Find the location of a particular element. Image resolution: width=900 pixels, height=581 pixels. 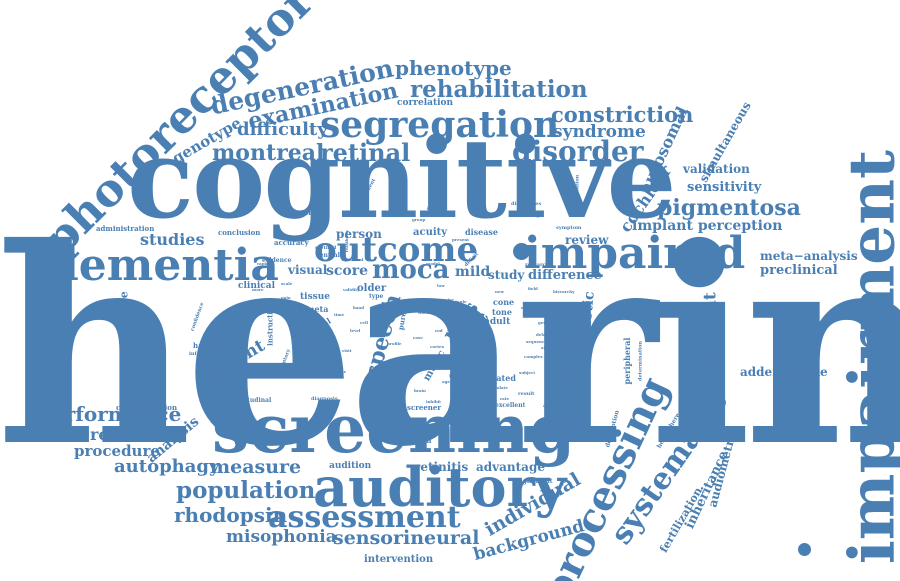

word-adult: adult is located at coordinates (497, 322).